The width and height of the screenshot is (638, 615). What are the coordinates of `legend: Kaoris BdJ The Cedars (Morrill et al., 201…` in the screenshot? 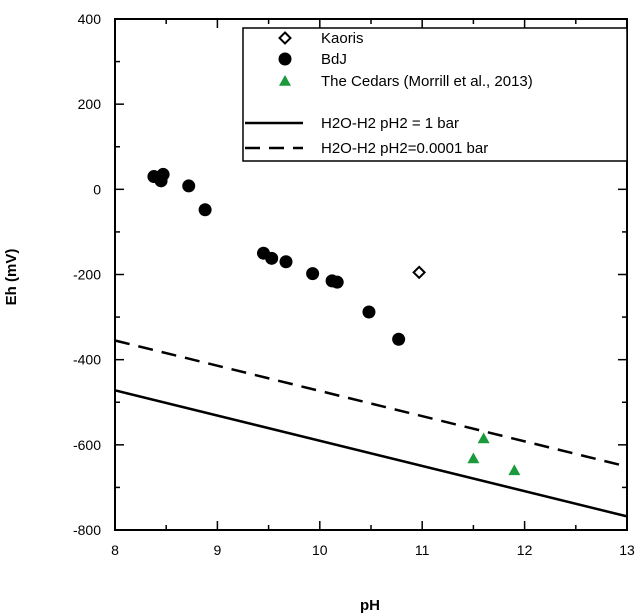 It's located at (435, 94).